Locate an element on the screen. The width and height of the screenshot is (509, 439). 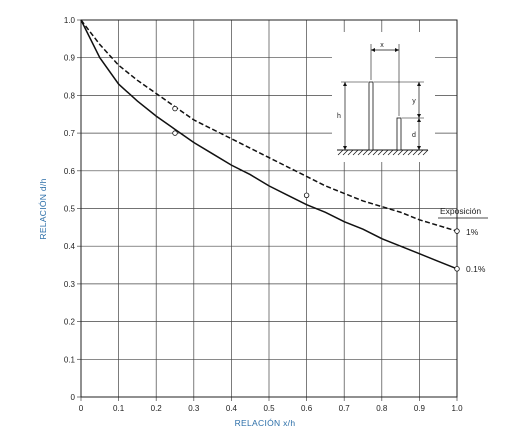
inset-arrow-x-right is located at coordinates (397, 50).